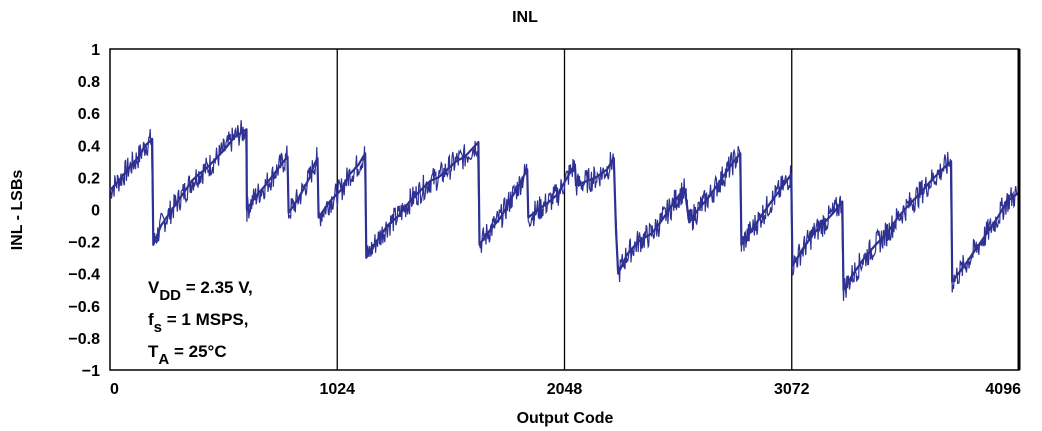 The image size is (1042, 431). I want to click on x-tick-labels: 0 1024 2048 3072 4096, so click(565, 389).